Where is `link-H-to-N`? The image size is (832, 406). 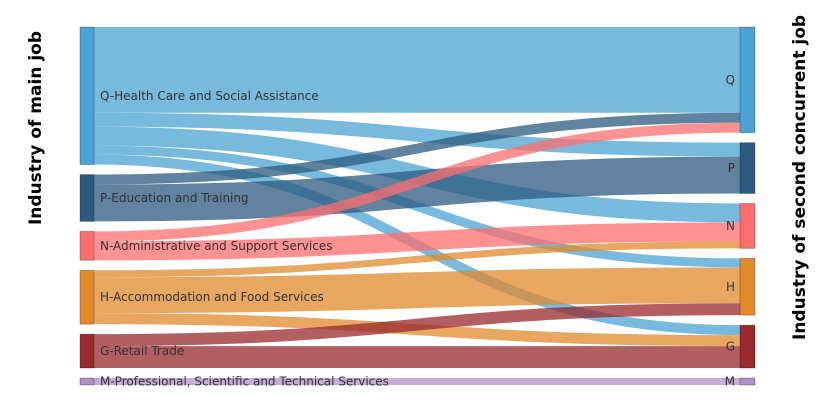 link-H-to-N is located at coordinates (417, 259).